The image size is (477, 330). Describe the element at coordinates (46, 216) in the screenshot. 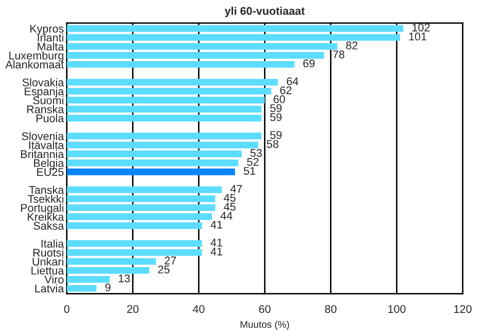

I see `y-tick-label: Kreikka` at that location.